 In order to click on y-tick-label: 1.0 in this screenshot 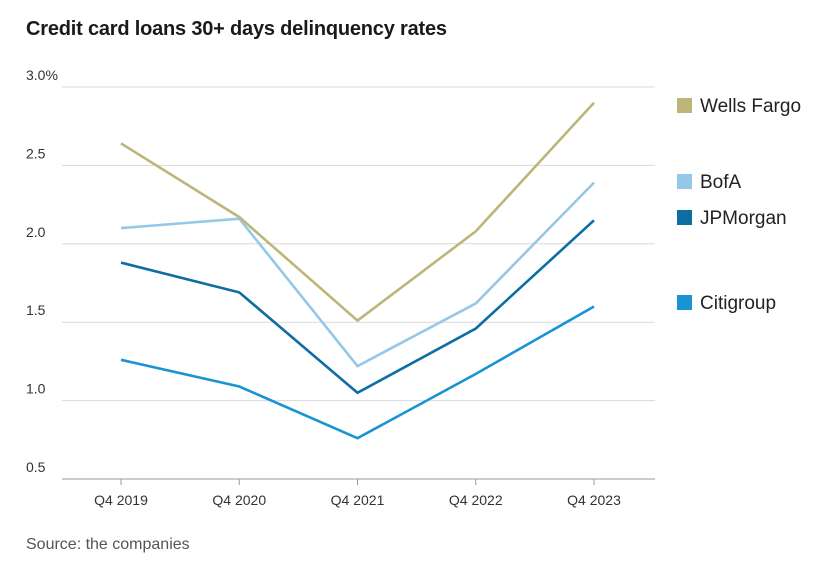, I will do `click(36, 389)`.